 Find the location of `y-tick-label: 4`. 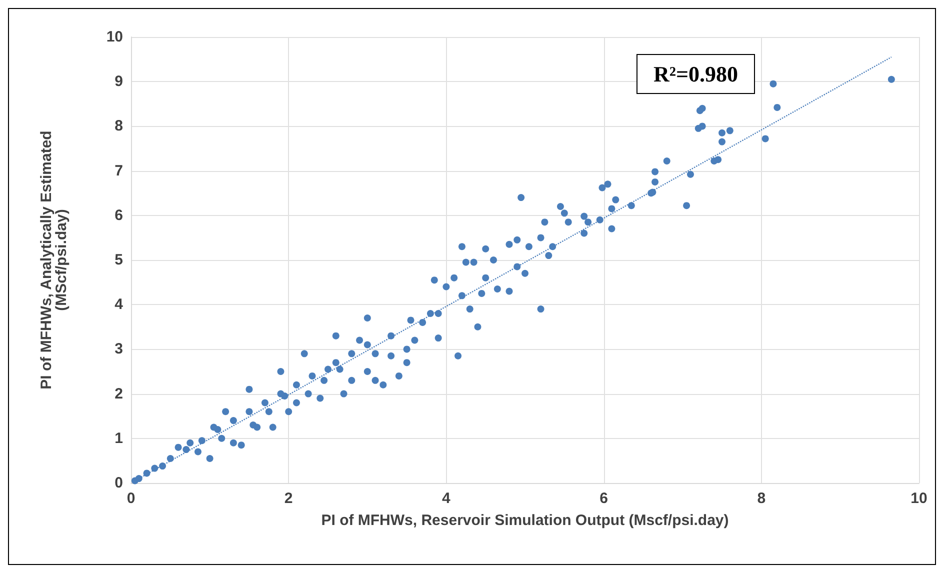

y-tick-label: 4 is located at coordinates (119, 305).